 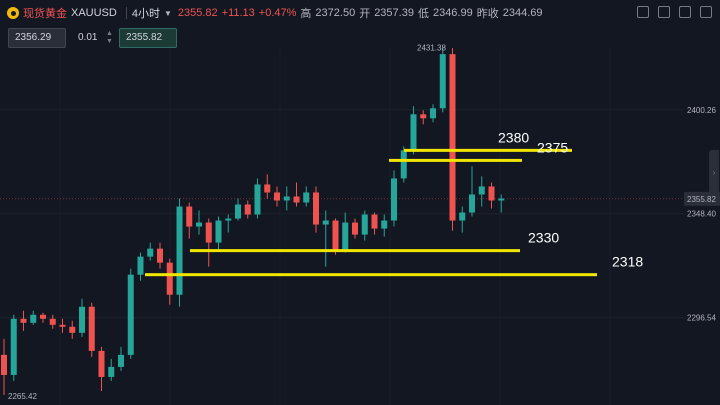 I want to click on high-price-label: 2431.38, so click(x=431, y=47).